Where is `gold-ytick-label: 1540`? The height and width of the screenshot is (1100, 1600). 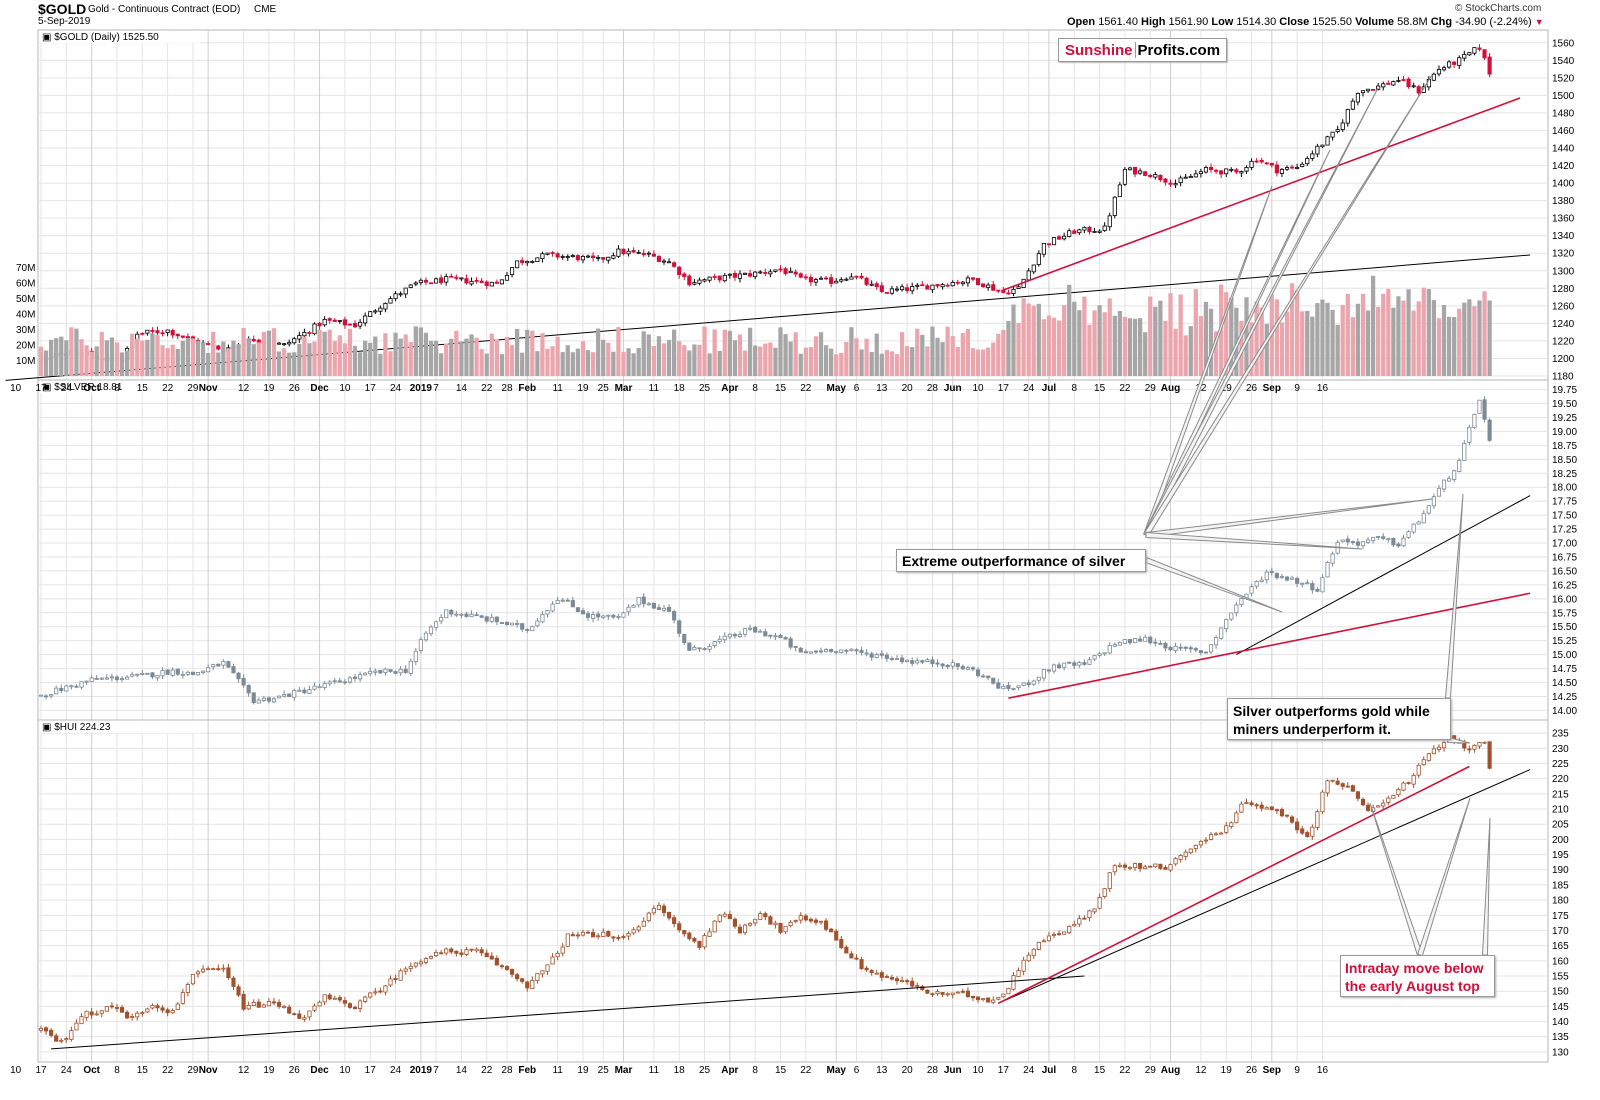 gold-ytick-label: 1540 is located at coordinates (1563, 61).